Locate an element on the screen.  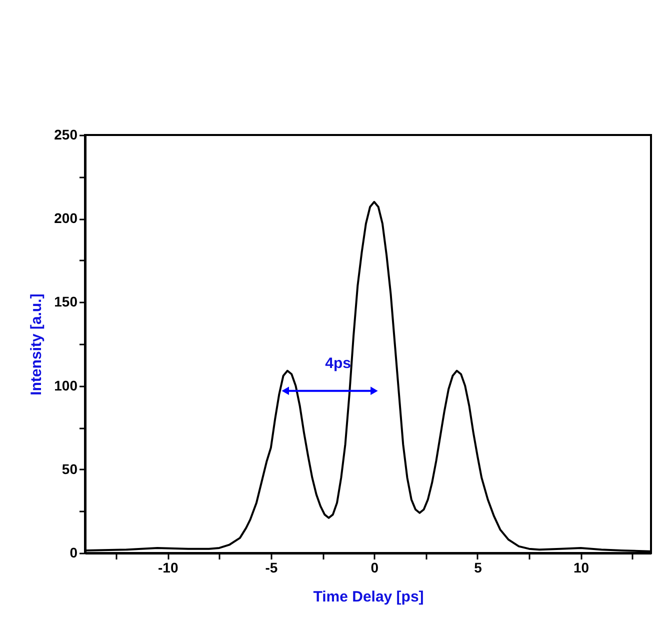
x-axis-title: Time Delay [ps] is located at coordinates (368, 597).